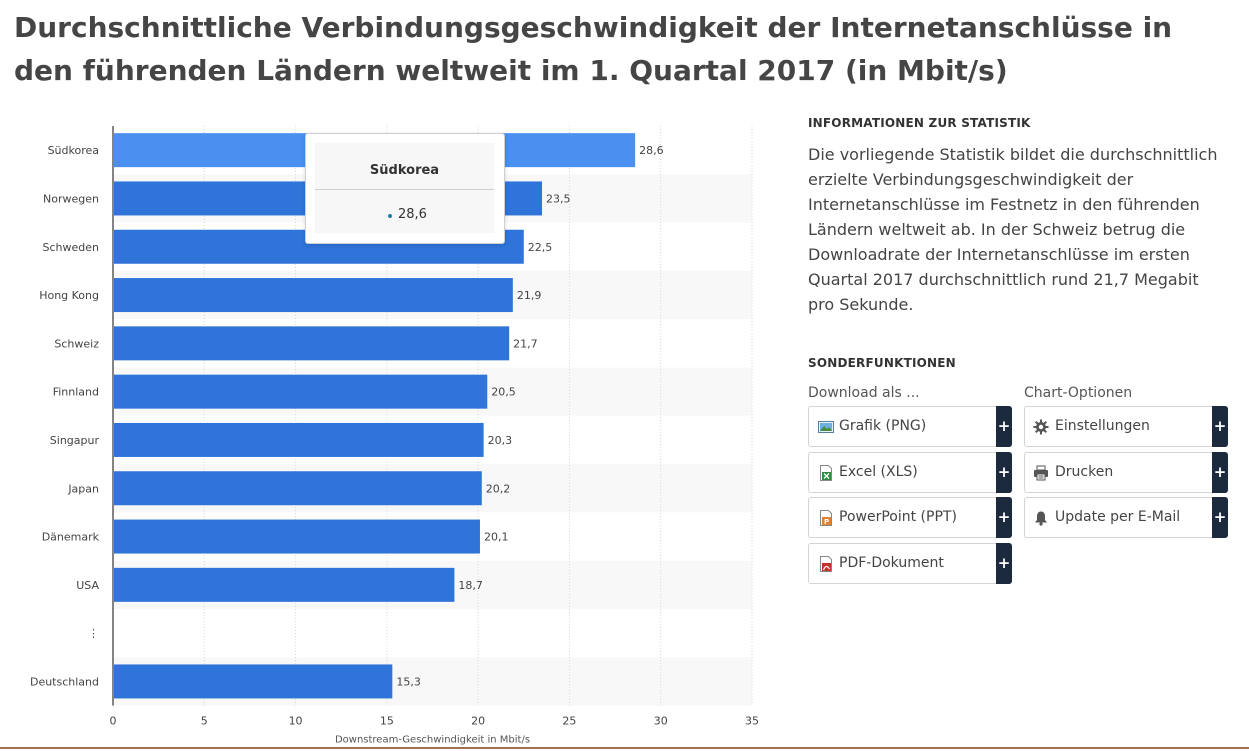  Describe the element at coordinates (478, 721) in the screenshot. I see `x-tick-label: 20` at that location.